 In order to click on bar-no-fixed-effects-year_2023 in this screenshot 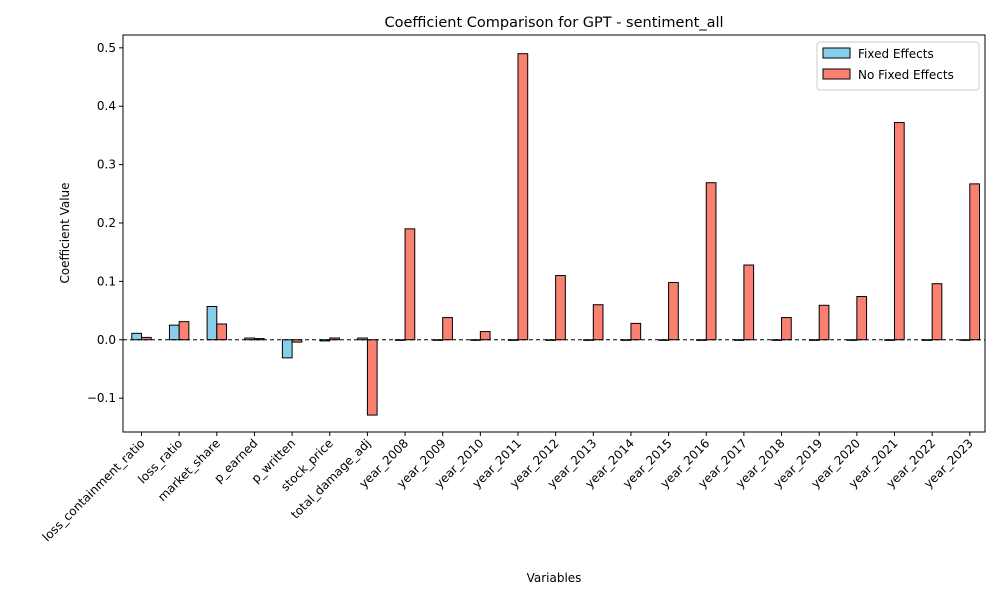, I will do `click(974, 262)`.